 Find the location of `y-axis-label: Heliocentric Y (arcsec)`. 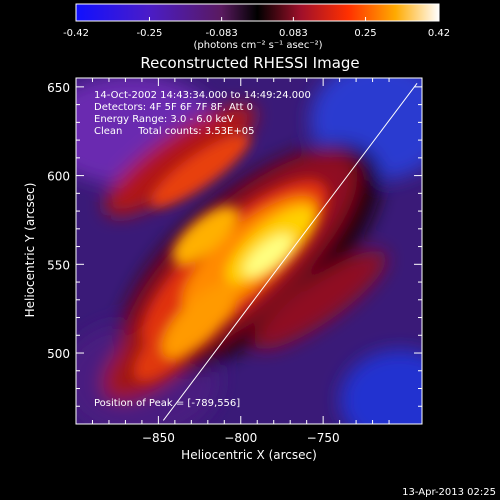

y-axis-label: Heliocentric Y (arcsec) is located at coordinates (30, 250).